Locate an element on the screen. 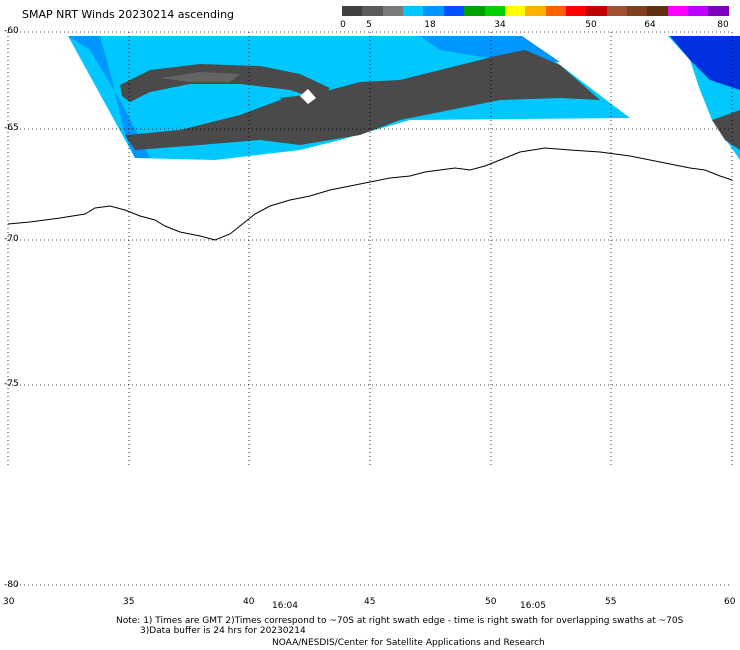  wind-speed-colorbar is located at coordinates (535, 11).